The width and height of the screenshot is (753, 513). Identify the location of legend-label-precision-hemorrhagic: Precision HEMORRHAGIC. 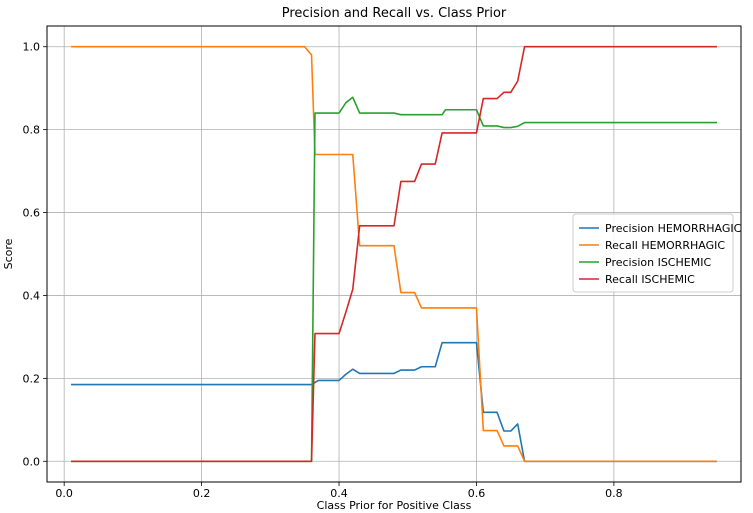
(673, 228).